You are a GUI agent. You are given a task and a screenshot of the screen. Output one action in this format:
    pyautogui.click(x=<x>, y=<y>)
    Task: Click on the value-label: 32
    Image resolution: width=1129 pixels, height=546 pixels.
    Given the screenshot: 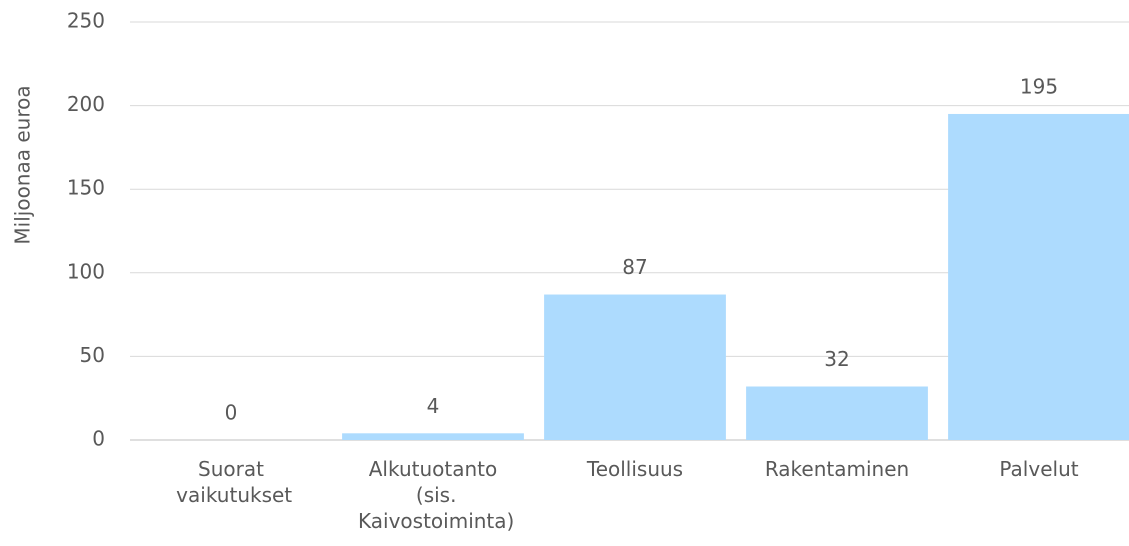 What is the action you would take?
    pyautogui.click(x=836, y=359)
    